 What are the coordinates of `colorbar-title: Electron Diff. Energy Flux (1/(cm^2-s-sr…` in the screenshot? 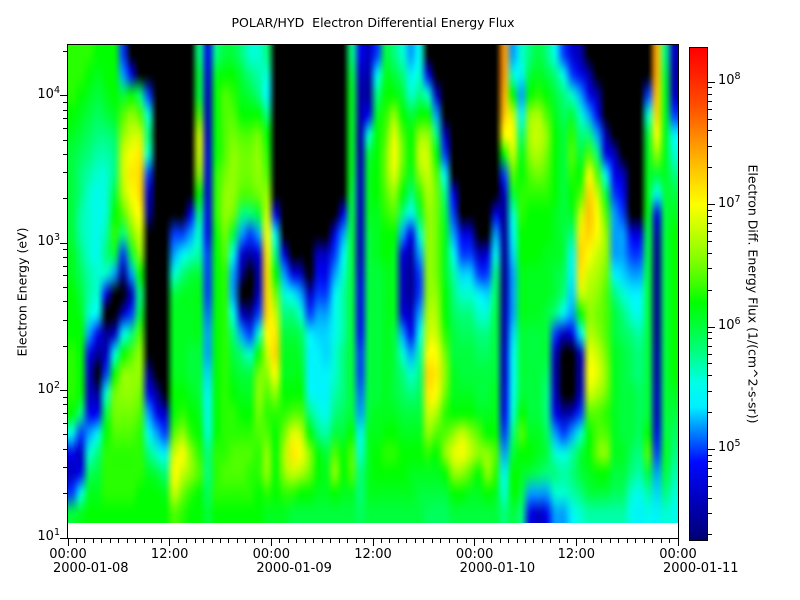 It's located at (753, 294).